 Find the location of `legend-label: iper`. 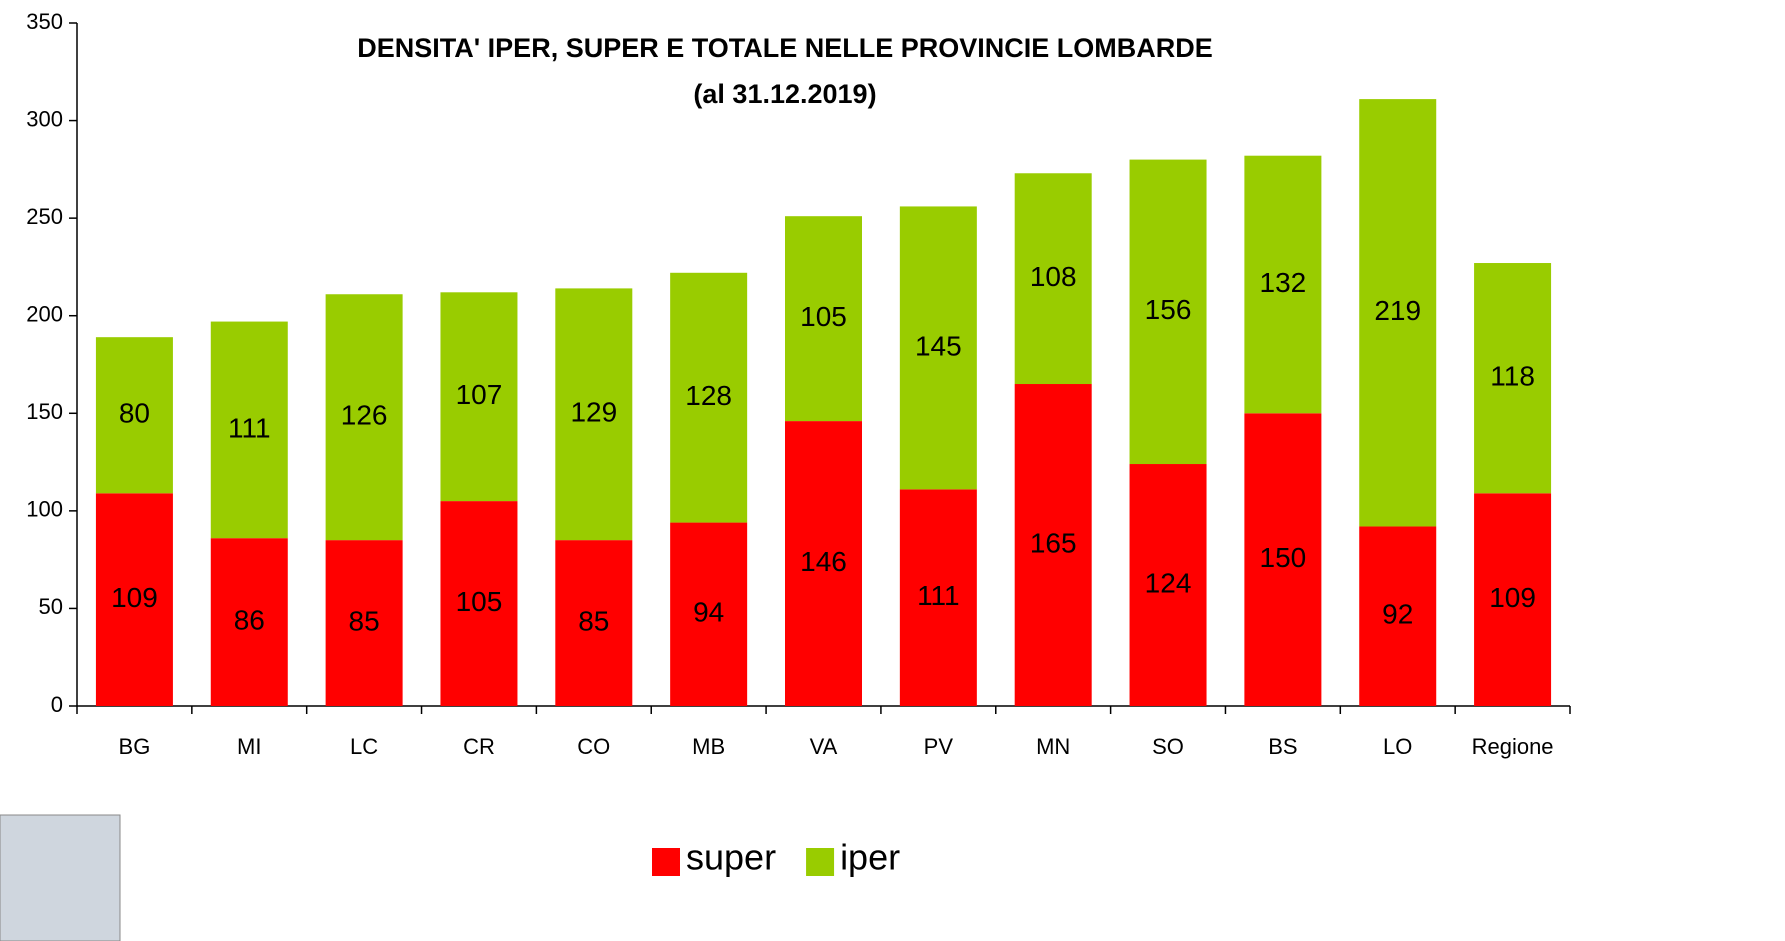

legend-label: iper is located at coordinates (870, 857).